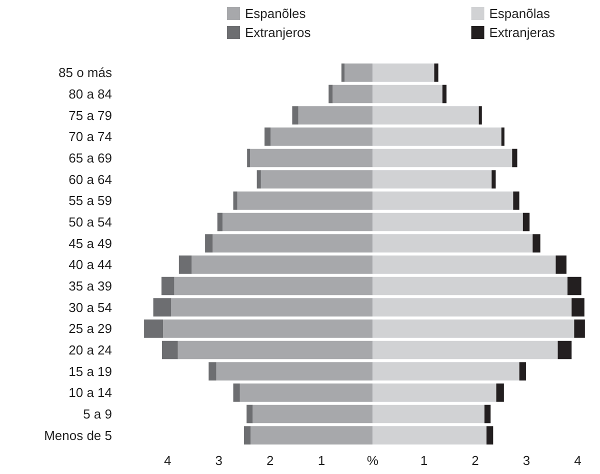  I want to click on legend-label: Espanõlas, so click(519, 13).